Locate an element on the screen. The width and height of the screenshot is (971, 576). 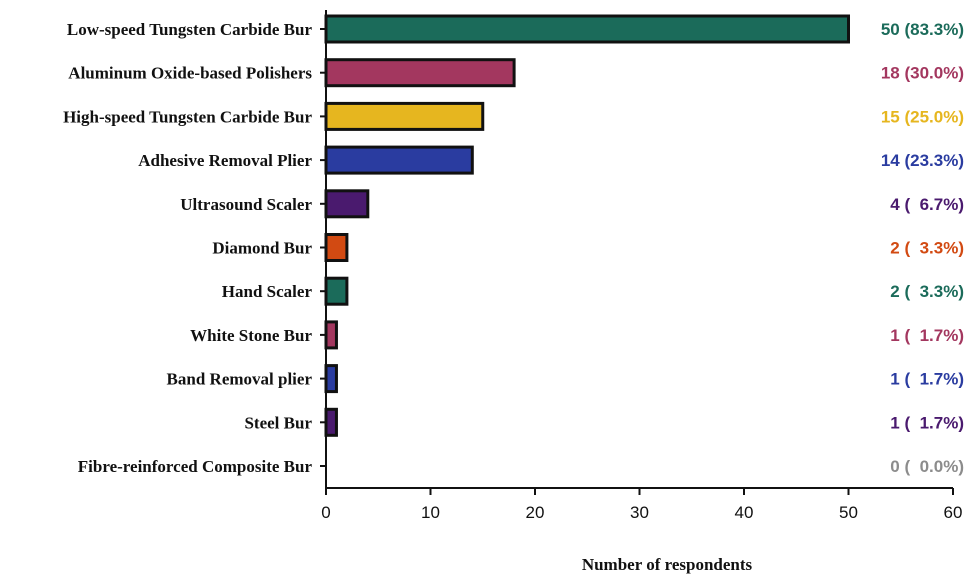
value-label-1: 18 (30.0%) is located at coordinates (922, 73).